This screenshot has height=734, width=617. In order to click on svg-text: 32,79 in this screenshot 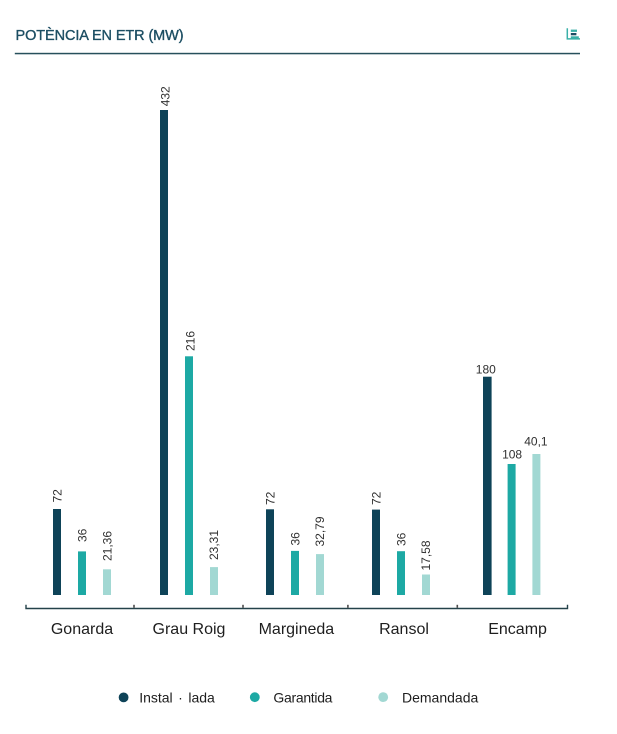, I will do `click(320, 531)`.